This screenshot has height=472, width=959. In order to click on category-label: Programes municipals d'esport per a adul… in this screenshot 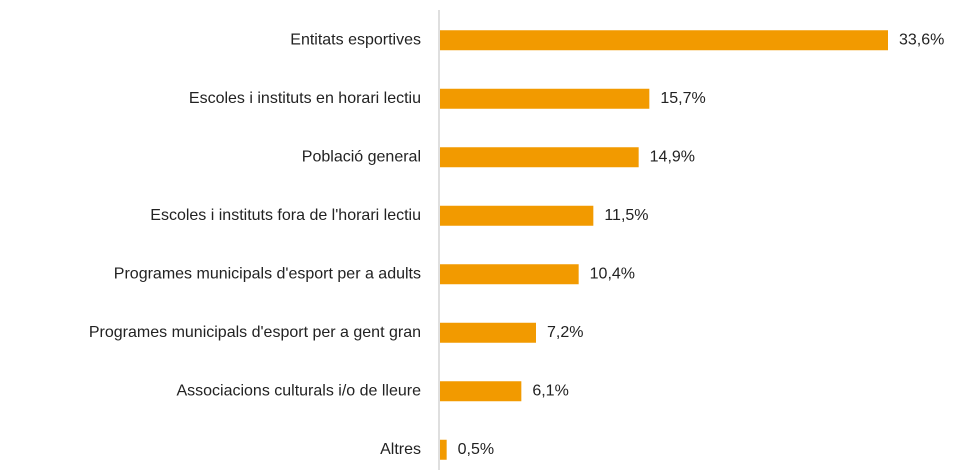, I will do `click(267, 273)`.